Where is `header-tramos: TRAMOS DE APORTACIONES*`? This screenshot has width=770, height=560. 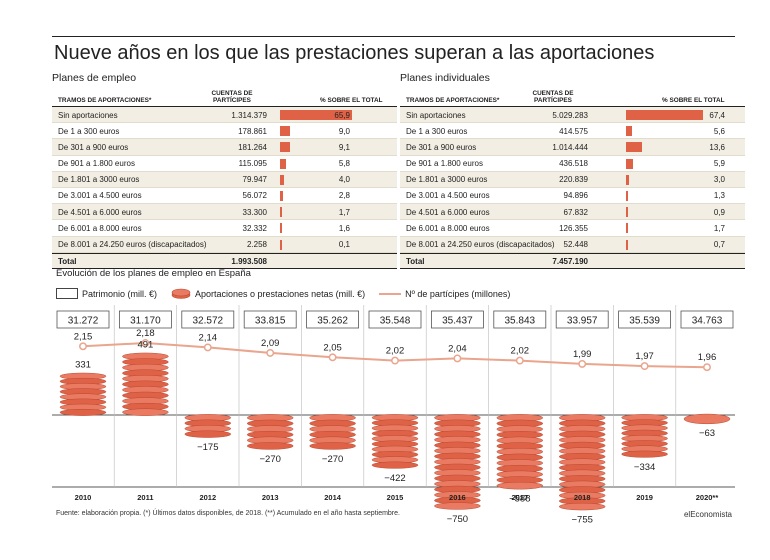
header-tramos: TRAMOS DE APORTACIONES* is located at coordinates (105, 100).